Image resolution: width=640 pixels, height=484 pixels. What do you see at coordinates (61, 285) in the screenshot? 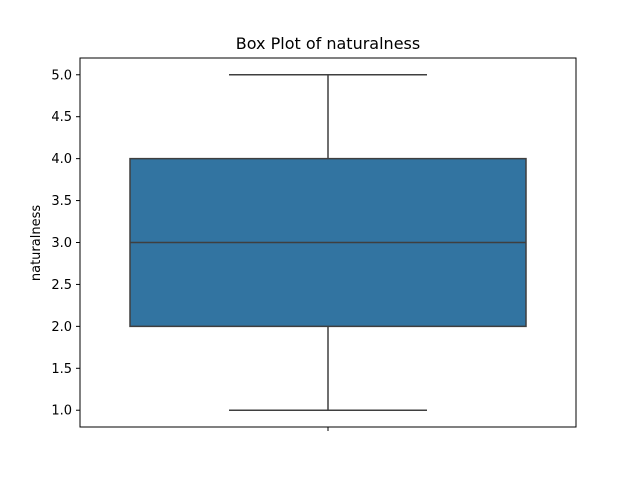
I see `y-tick-label: 2.5` at bounding box center [61, 285].